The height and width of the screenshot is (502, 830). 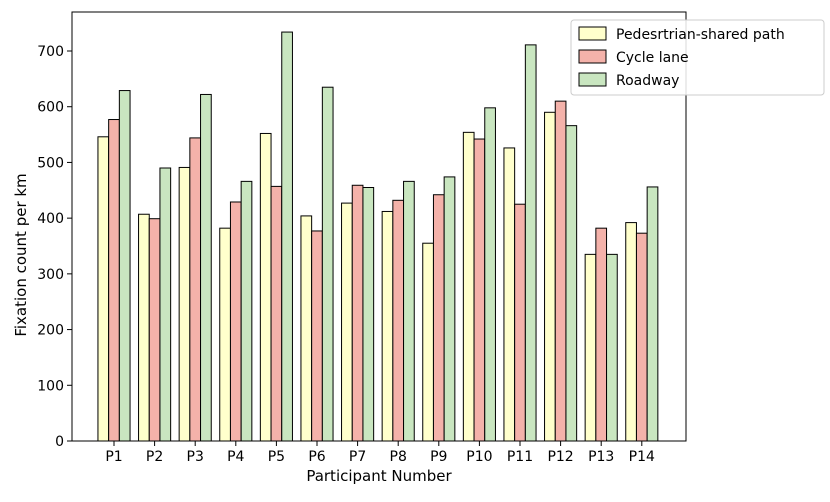 I want to click on y-tick-label: 0, so click(x=59, y=442).